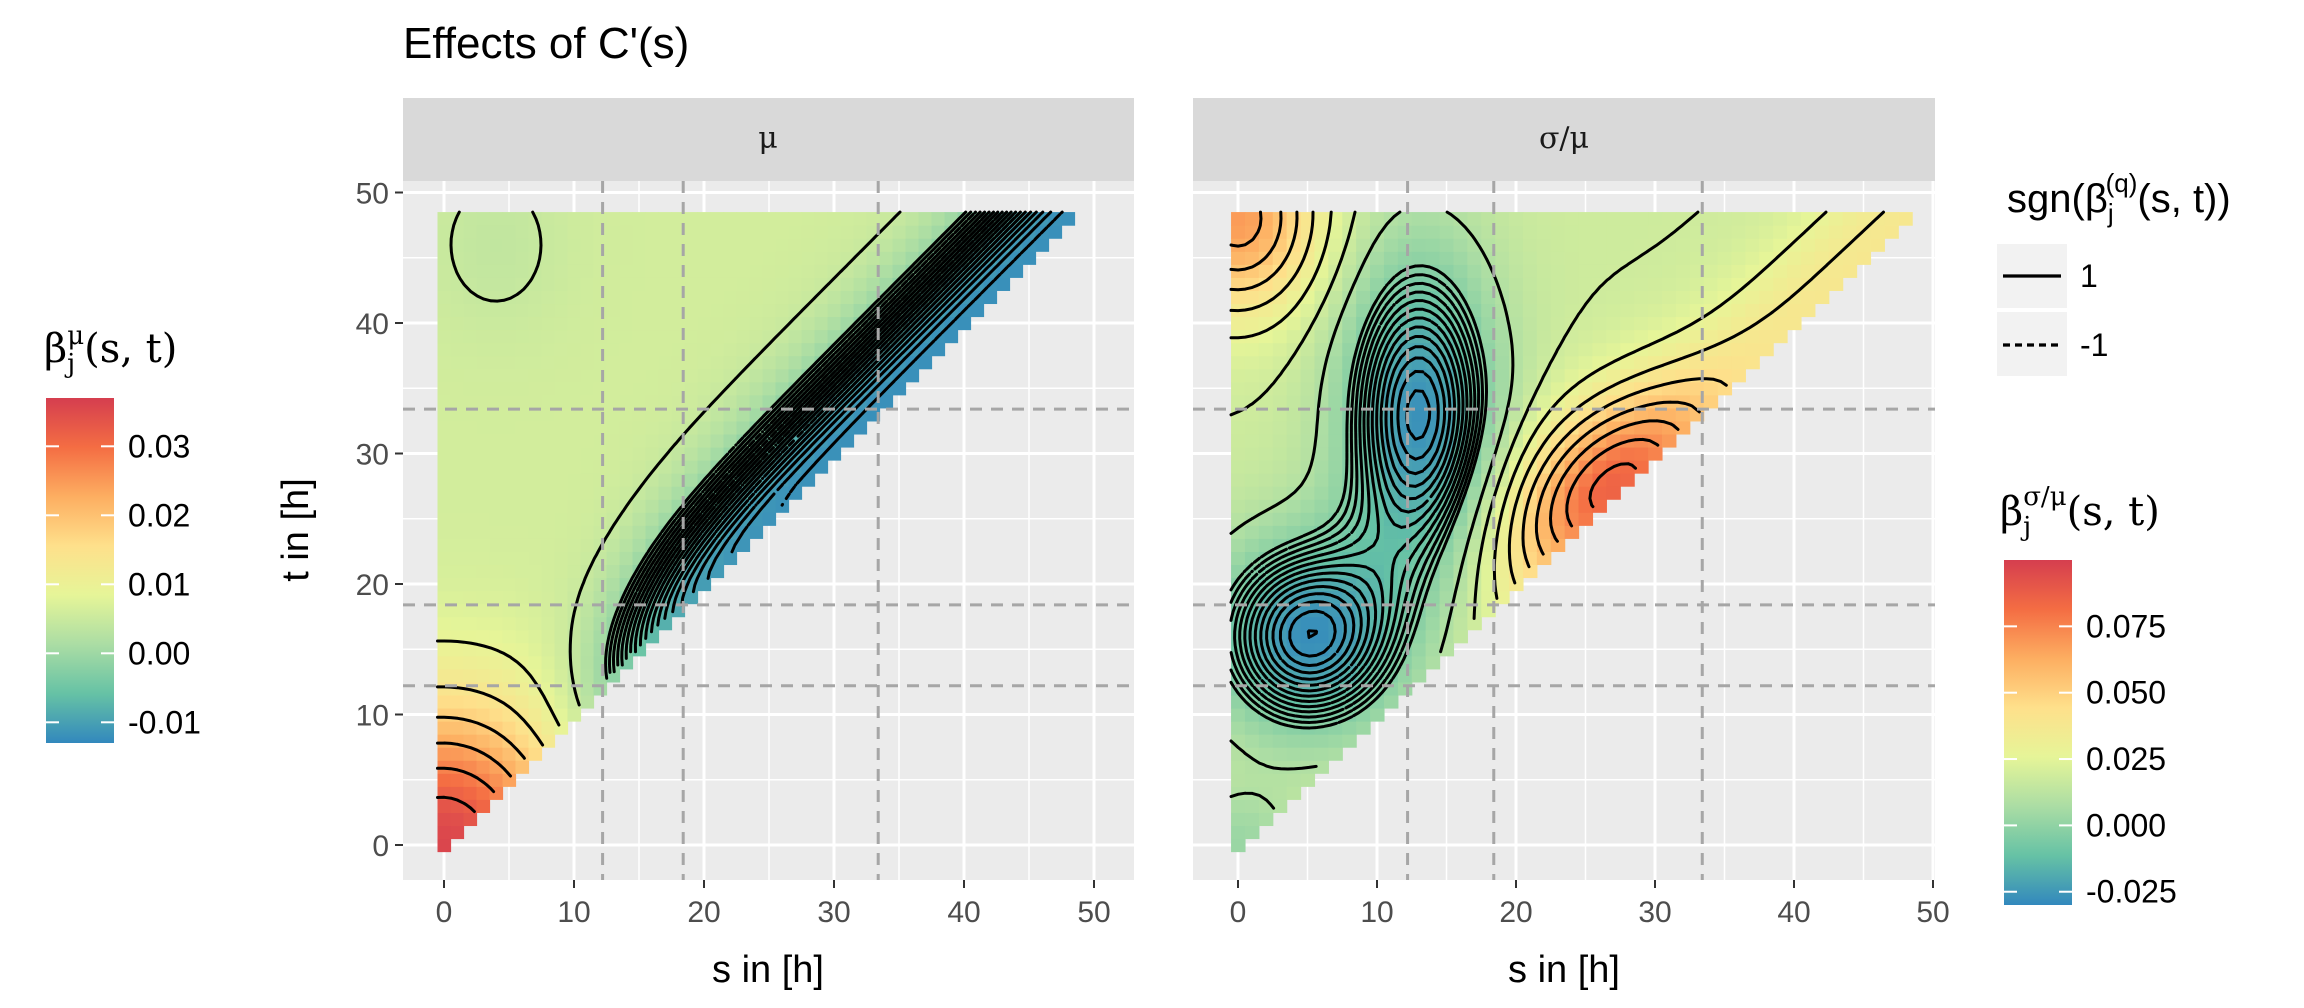  Describe the element at coordinates (296, 530) in the screenshot. I see `y-axis-title: t in [h]` at that location.